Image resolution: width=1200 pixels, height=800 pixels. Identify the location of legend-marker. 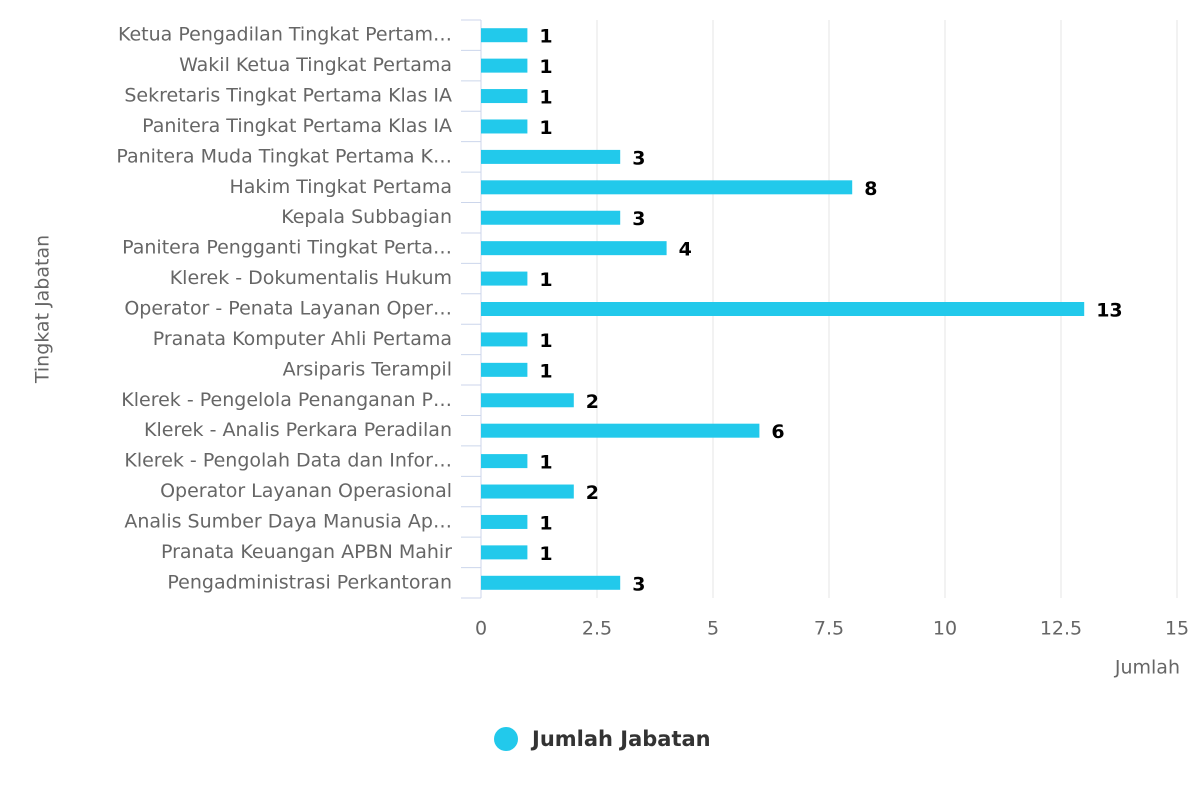
(506, 739).